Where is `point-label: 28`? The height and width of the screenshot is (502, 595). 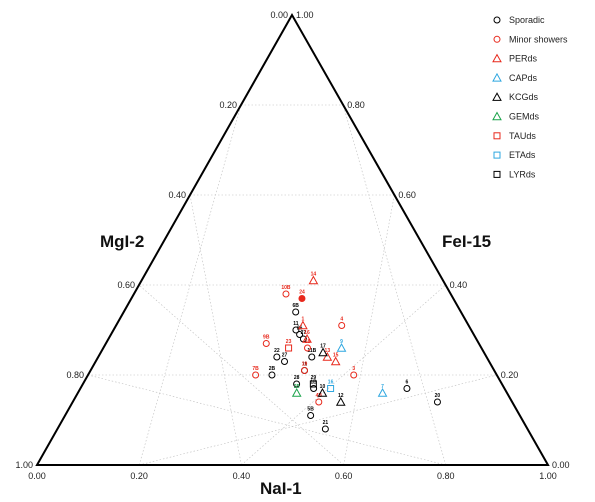
point-label: 28 is located at coordinates (297, 378).